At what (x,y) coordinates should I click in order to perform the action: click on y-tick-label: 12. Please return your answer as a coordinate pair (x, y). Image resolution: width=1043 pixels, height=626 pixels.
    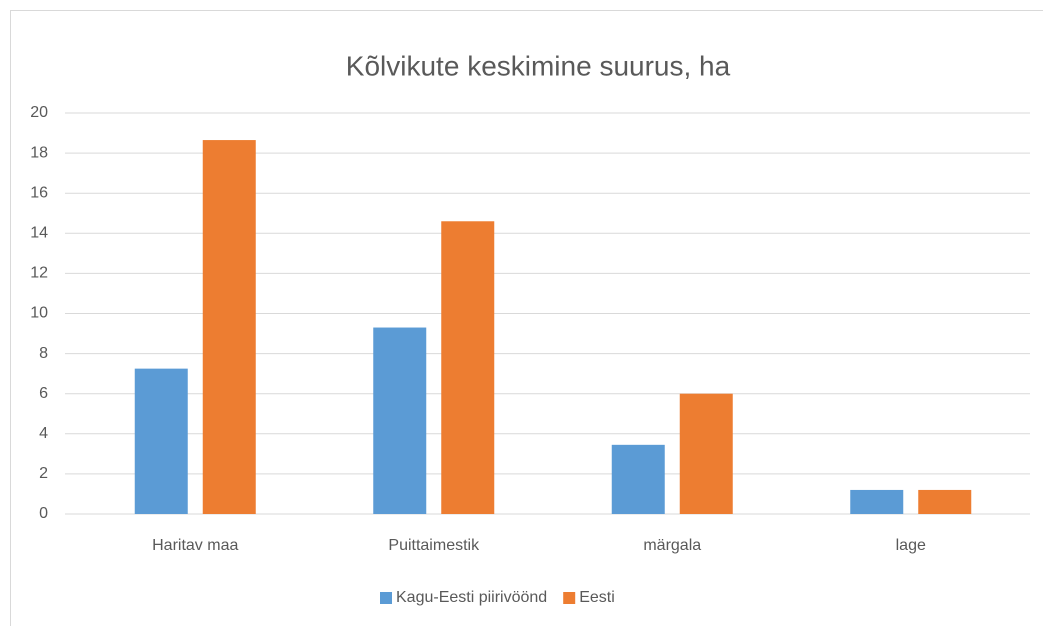
    Looking at the image, I should click on (39, 273).